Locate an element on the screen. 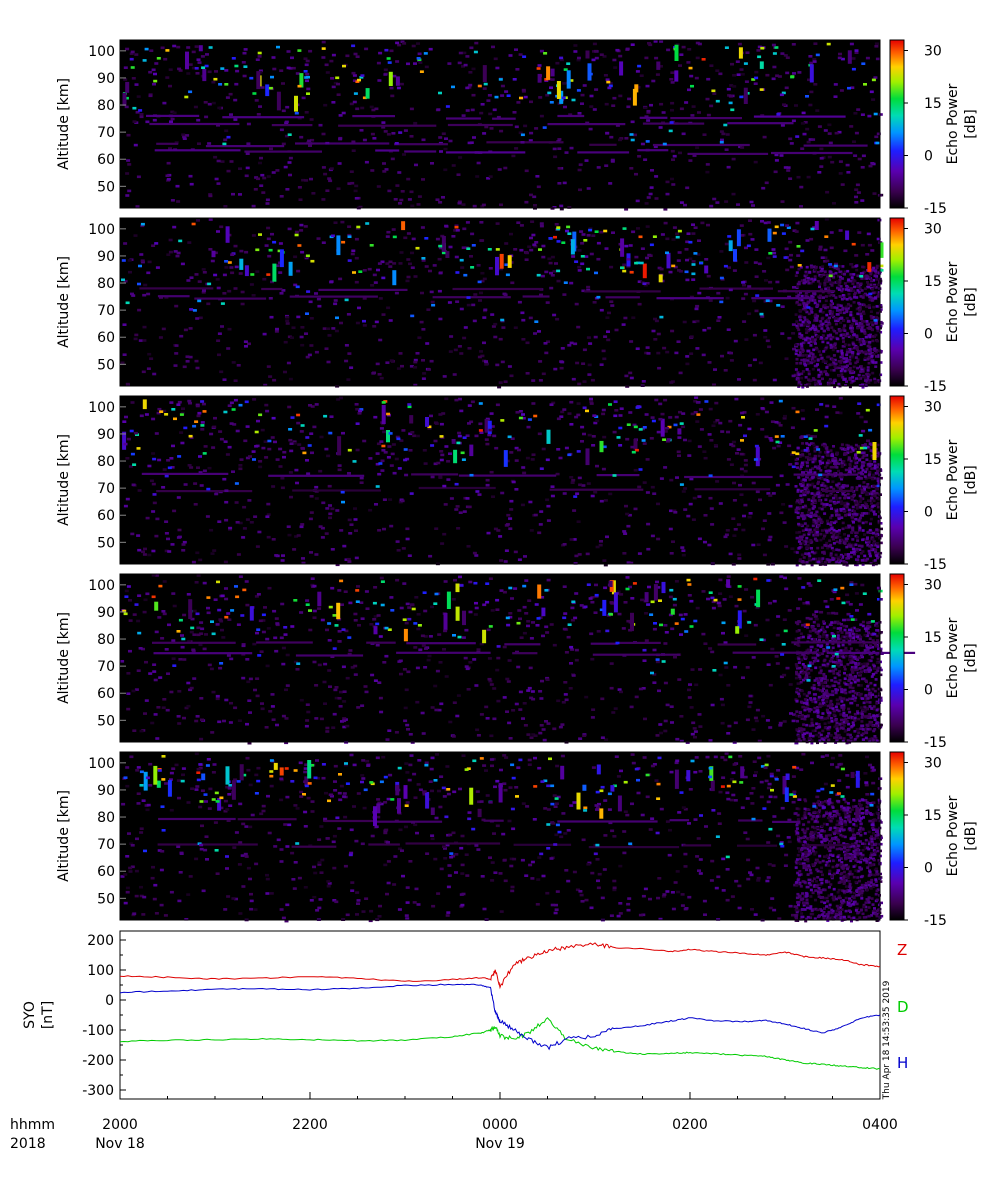 The image size is (1000, 1200). echo-layer is located at coordinates (500, 475).